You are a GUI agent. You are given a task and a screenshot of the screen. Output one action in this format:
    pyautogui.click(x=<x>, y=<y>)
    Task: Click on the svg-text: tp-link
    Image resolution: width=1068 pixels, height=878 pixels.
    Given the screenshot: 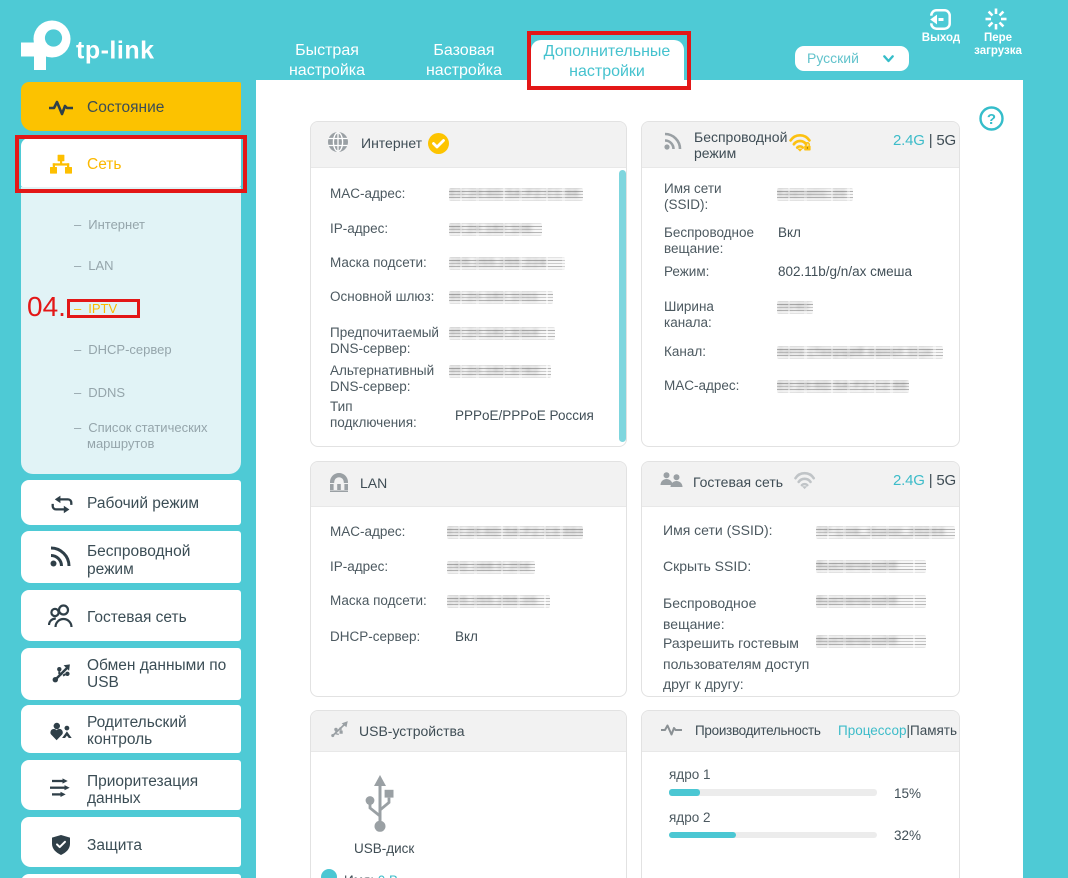 What is the action you would take?
    pyautogui.click(x=115, y=51)
    